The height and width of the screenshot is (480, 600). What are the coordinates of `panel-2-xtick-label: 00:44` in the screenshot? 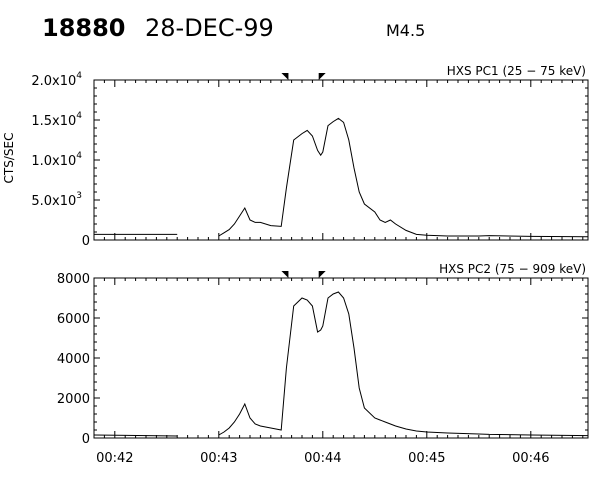 It's located at (322, 458).